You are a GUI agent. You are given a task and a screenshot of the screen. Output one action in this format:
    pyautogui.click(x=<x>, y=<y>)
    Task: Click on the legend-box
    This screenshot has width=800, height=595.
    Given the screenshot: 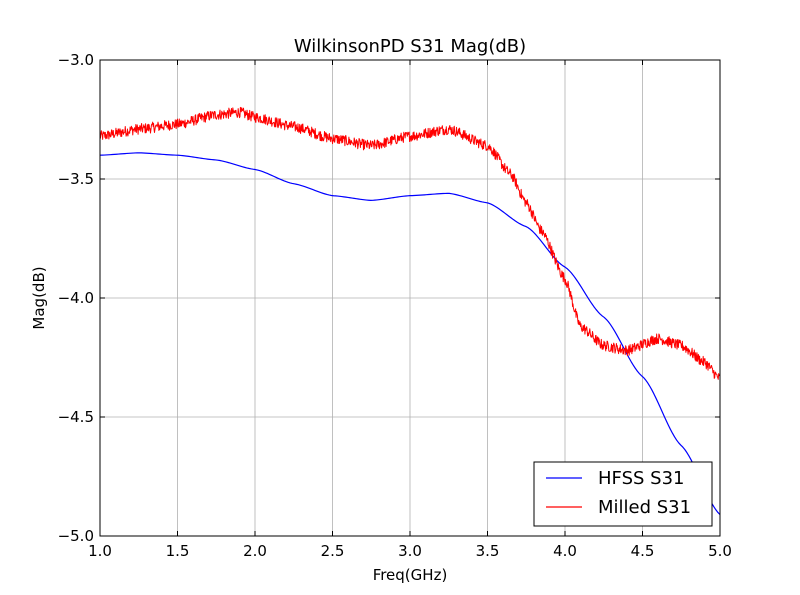 What is the action you would take?
    pyautogui.click(x=623, y=494)
    